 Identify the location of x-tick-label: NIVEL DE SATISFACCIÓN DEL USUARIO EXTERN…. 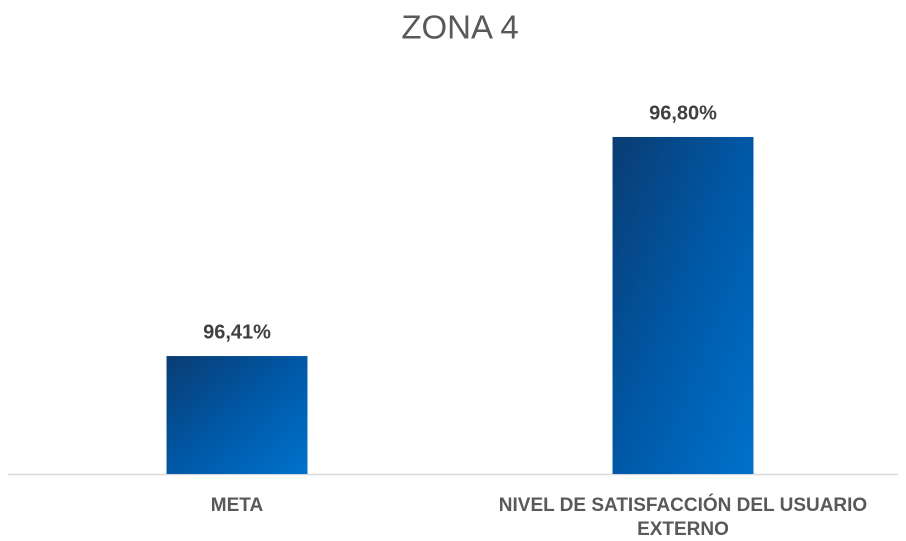
(683, 517).